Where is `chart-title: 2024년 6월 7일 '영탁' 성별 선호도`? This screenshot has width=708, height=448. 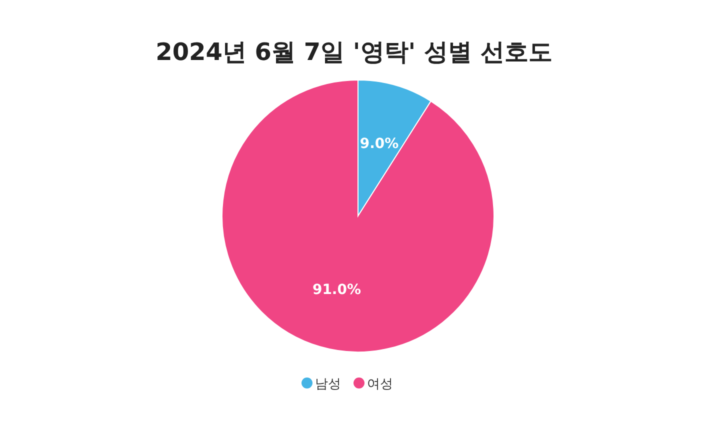
chart-title: 2024년 6월 7일 '영탁' 성별 선호도 is located at coordinates (354, 52).